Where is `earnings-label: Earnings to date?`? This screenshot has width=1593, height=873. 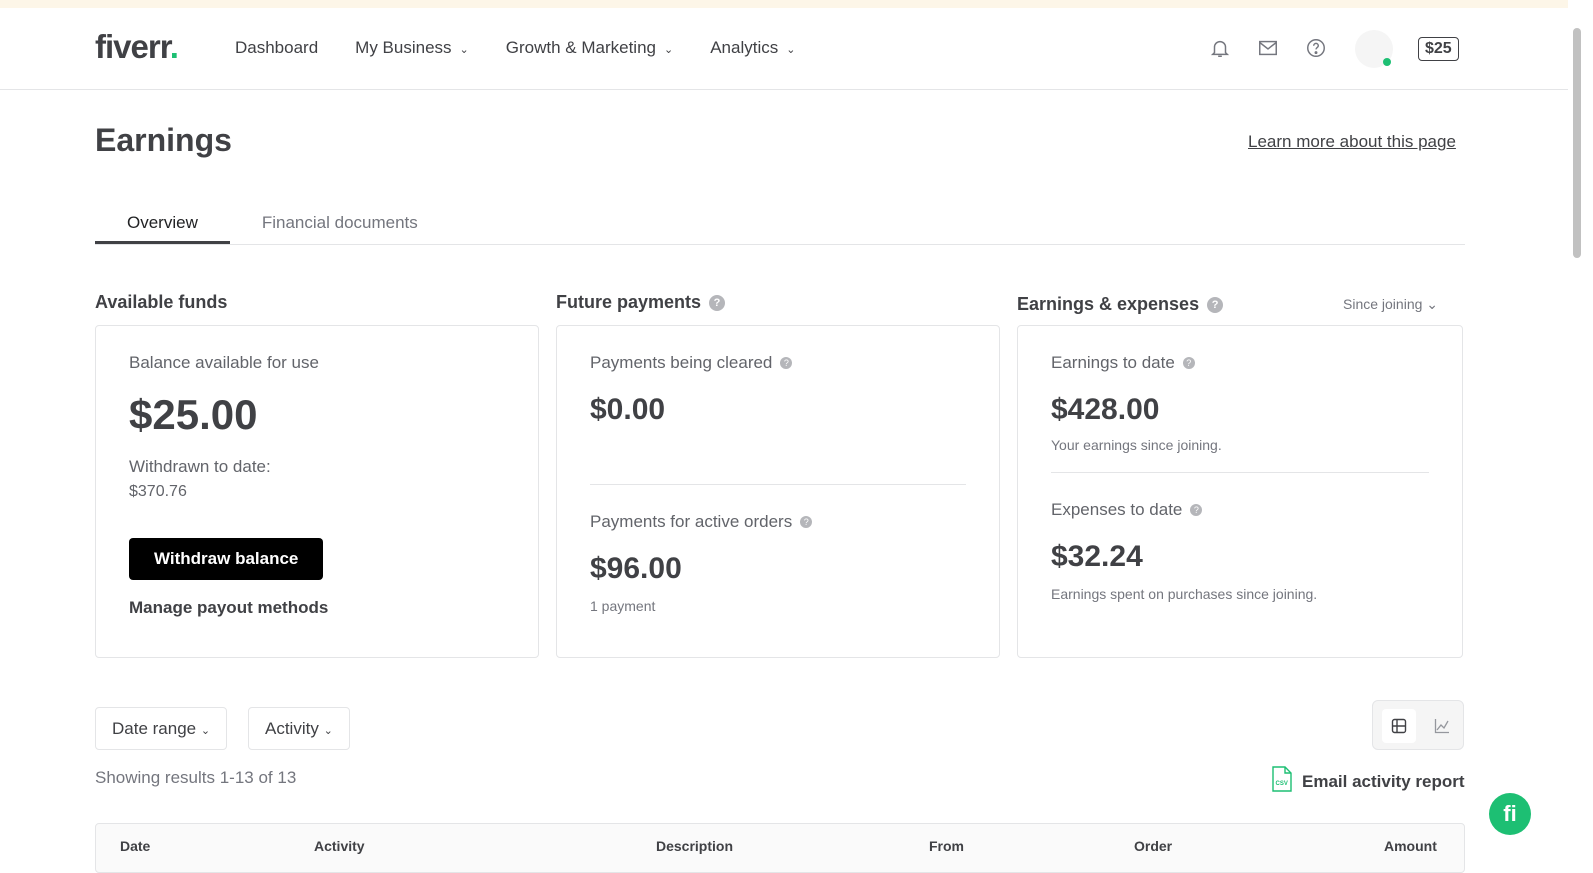 earnings-label: Earnings to date? is located at coordinates (1240, 363).